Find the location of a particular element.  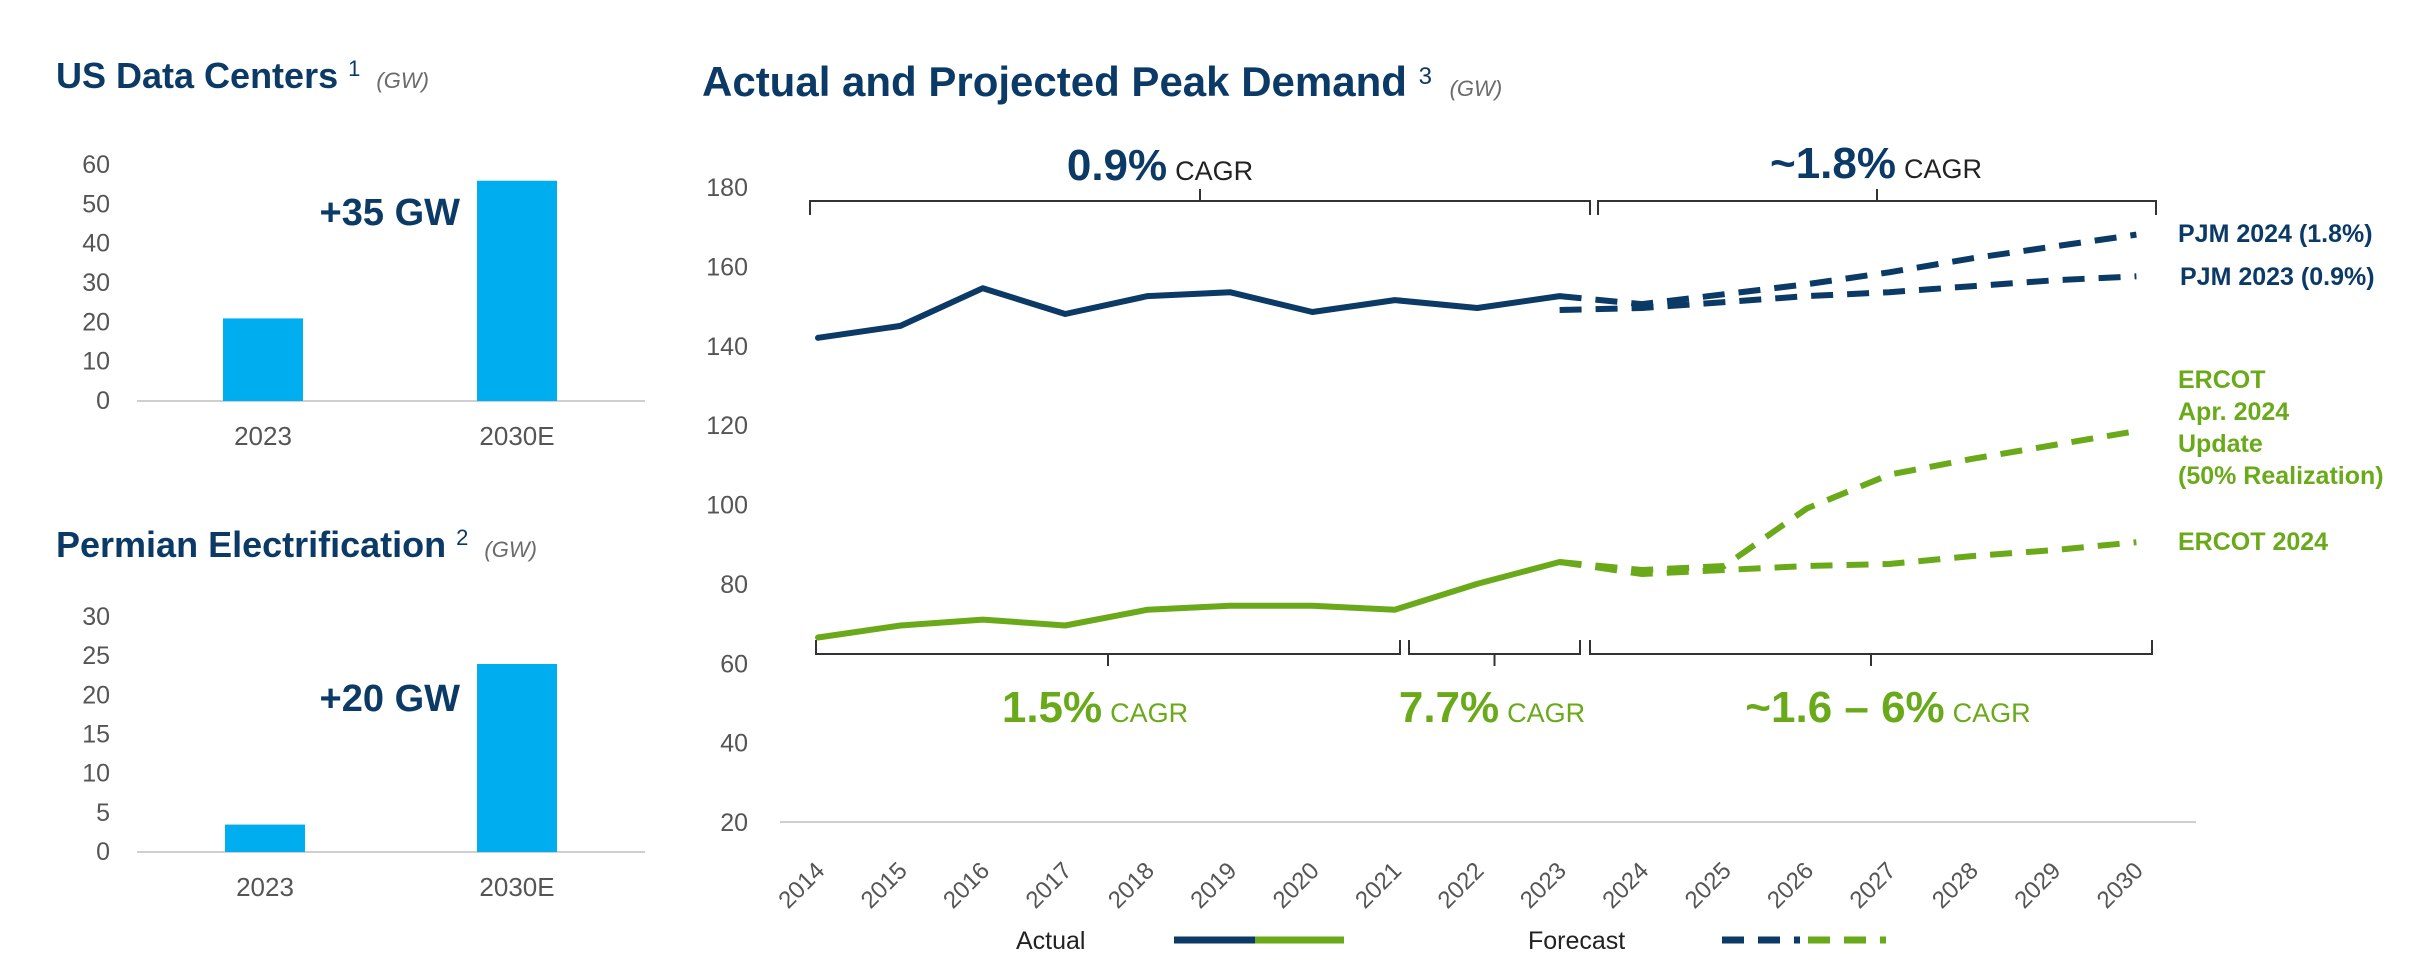

y-tick-label: 50 is located at coordinates (96, 204).